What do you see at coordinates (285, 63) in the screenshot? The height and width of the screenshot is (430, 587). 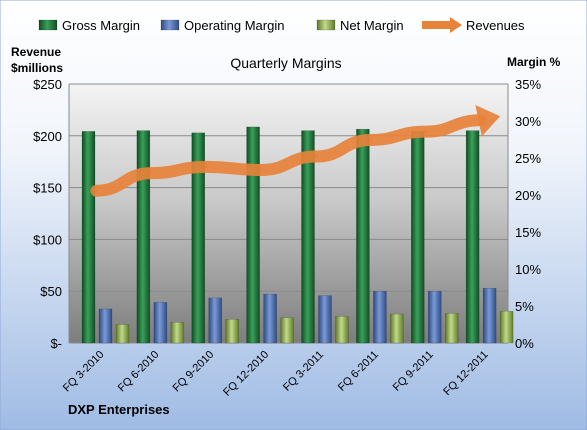 I see `chart-title: Quarterly Margins` at bounding box center [285, 63].